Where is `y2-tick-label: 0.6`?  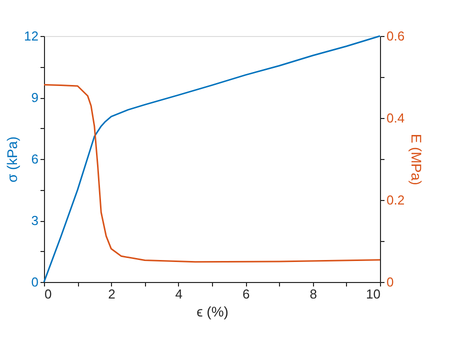 y2-tick-label: 0.6 is located at coordinates (395, 36).